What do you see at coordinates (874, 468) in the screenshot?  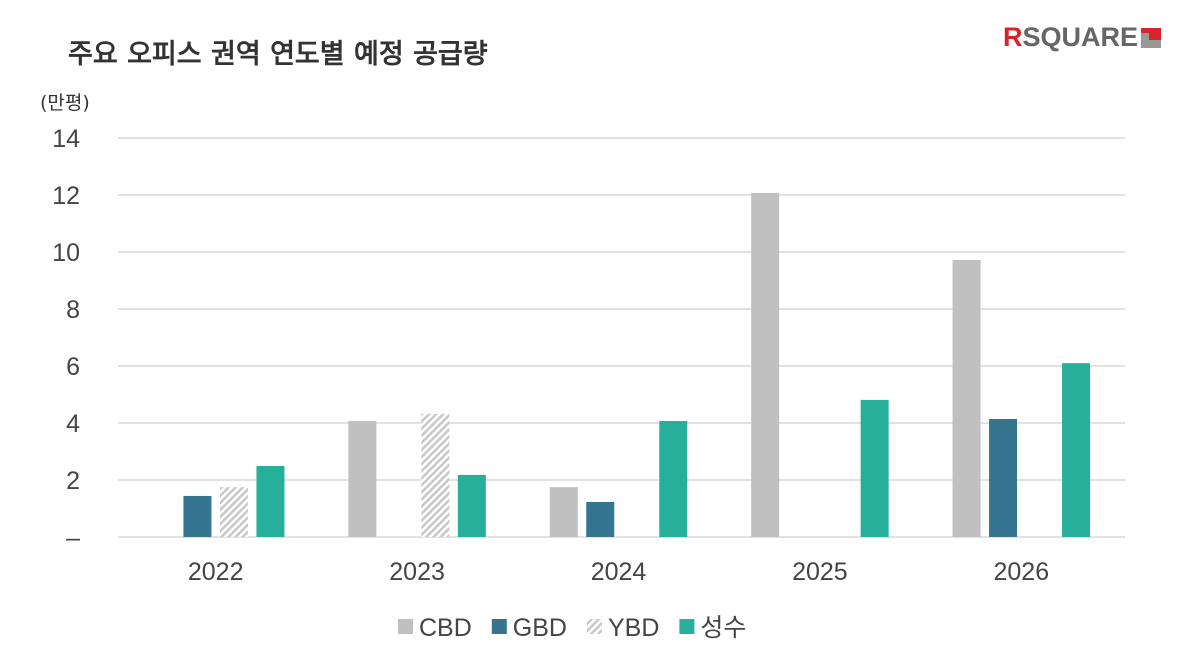 I see `bar-성수-2025` at bounding box center [874, 468].